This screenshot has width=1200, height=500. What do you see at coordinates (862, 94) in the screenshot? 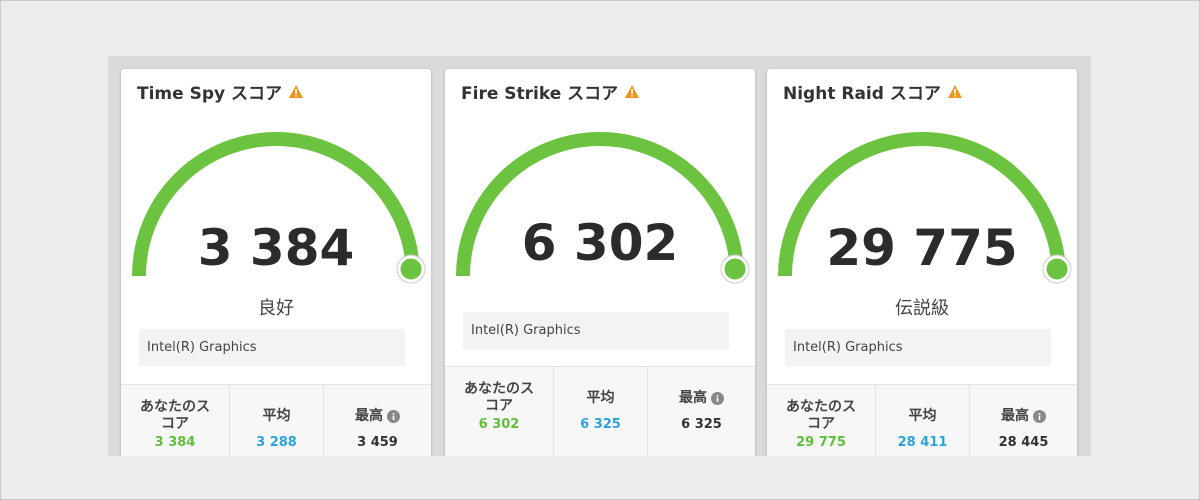
I see `title-text: Night Raid スコア` at bounding box center [862, 94].